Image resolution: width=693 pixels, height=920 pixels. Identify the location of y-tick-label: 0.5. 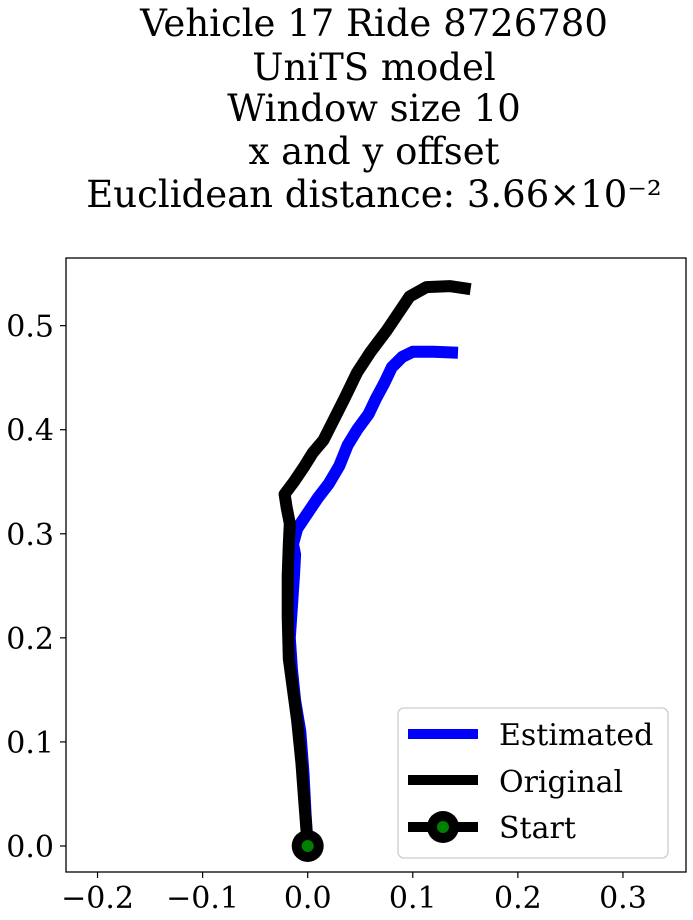
(30, 327).